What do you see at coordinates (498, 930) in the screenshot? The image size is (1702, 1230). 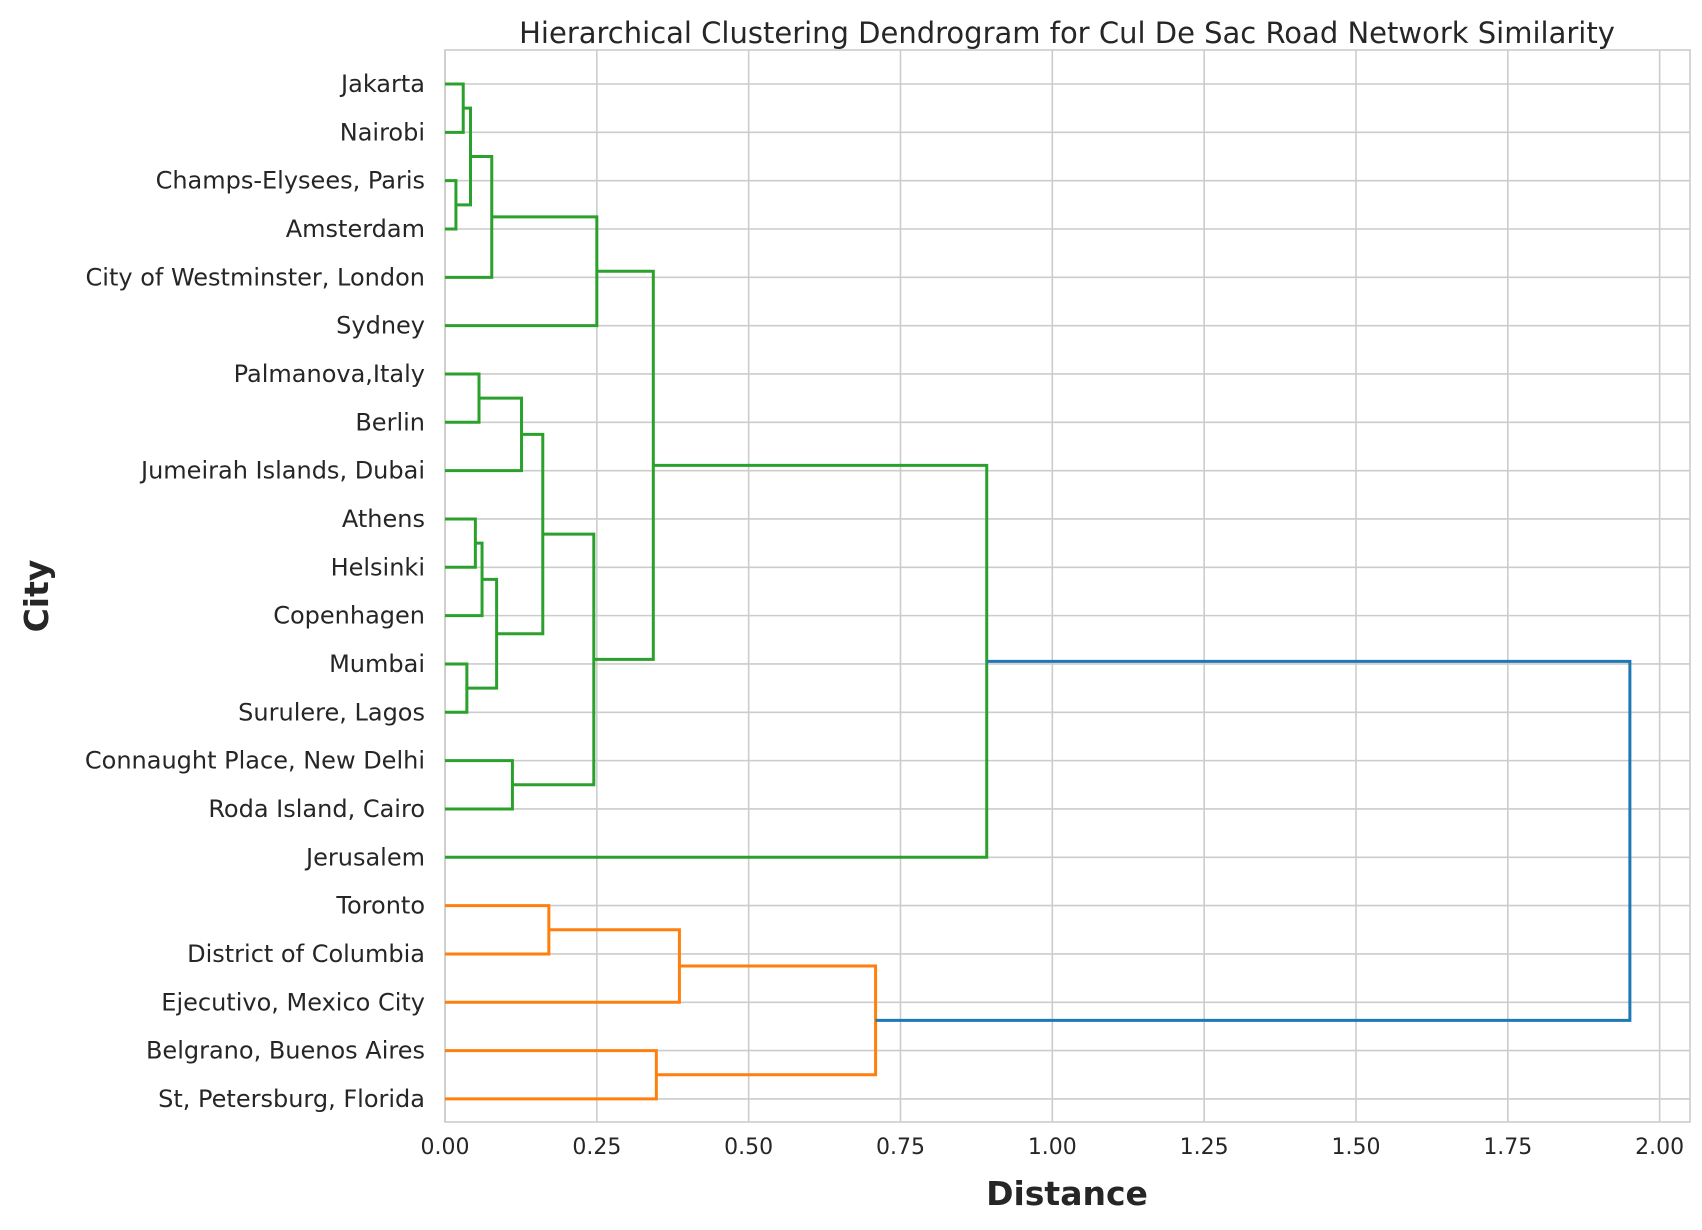 I see `dendrogram-link-m17` at bounding box center [498, 930].